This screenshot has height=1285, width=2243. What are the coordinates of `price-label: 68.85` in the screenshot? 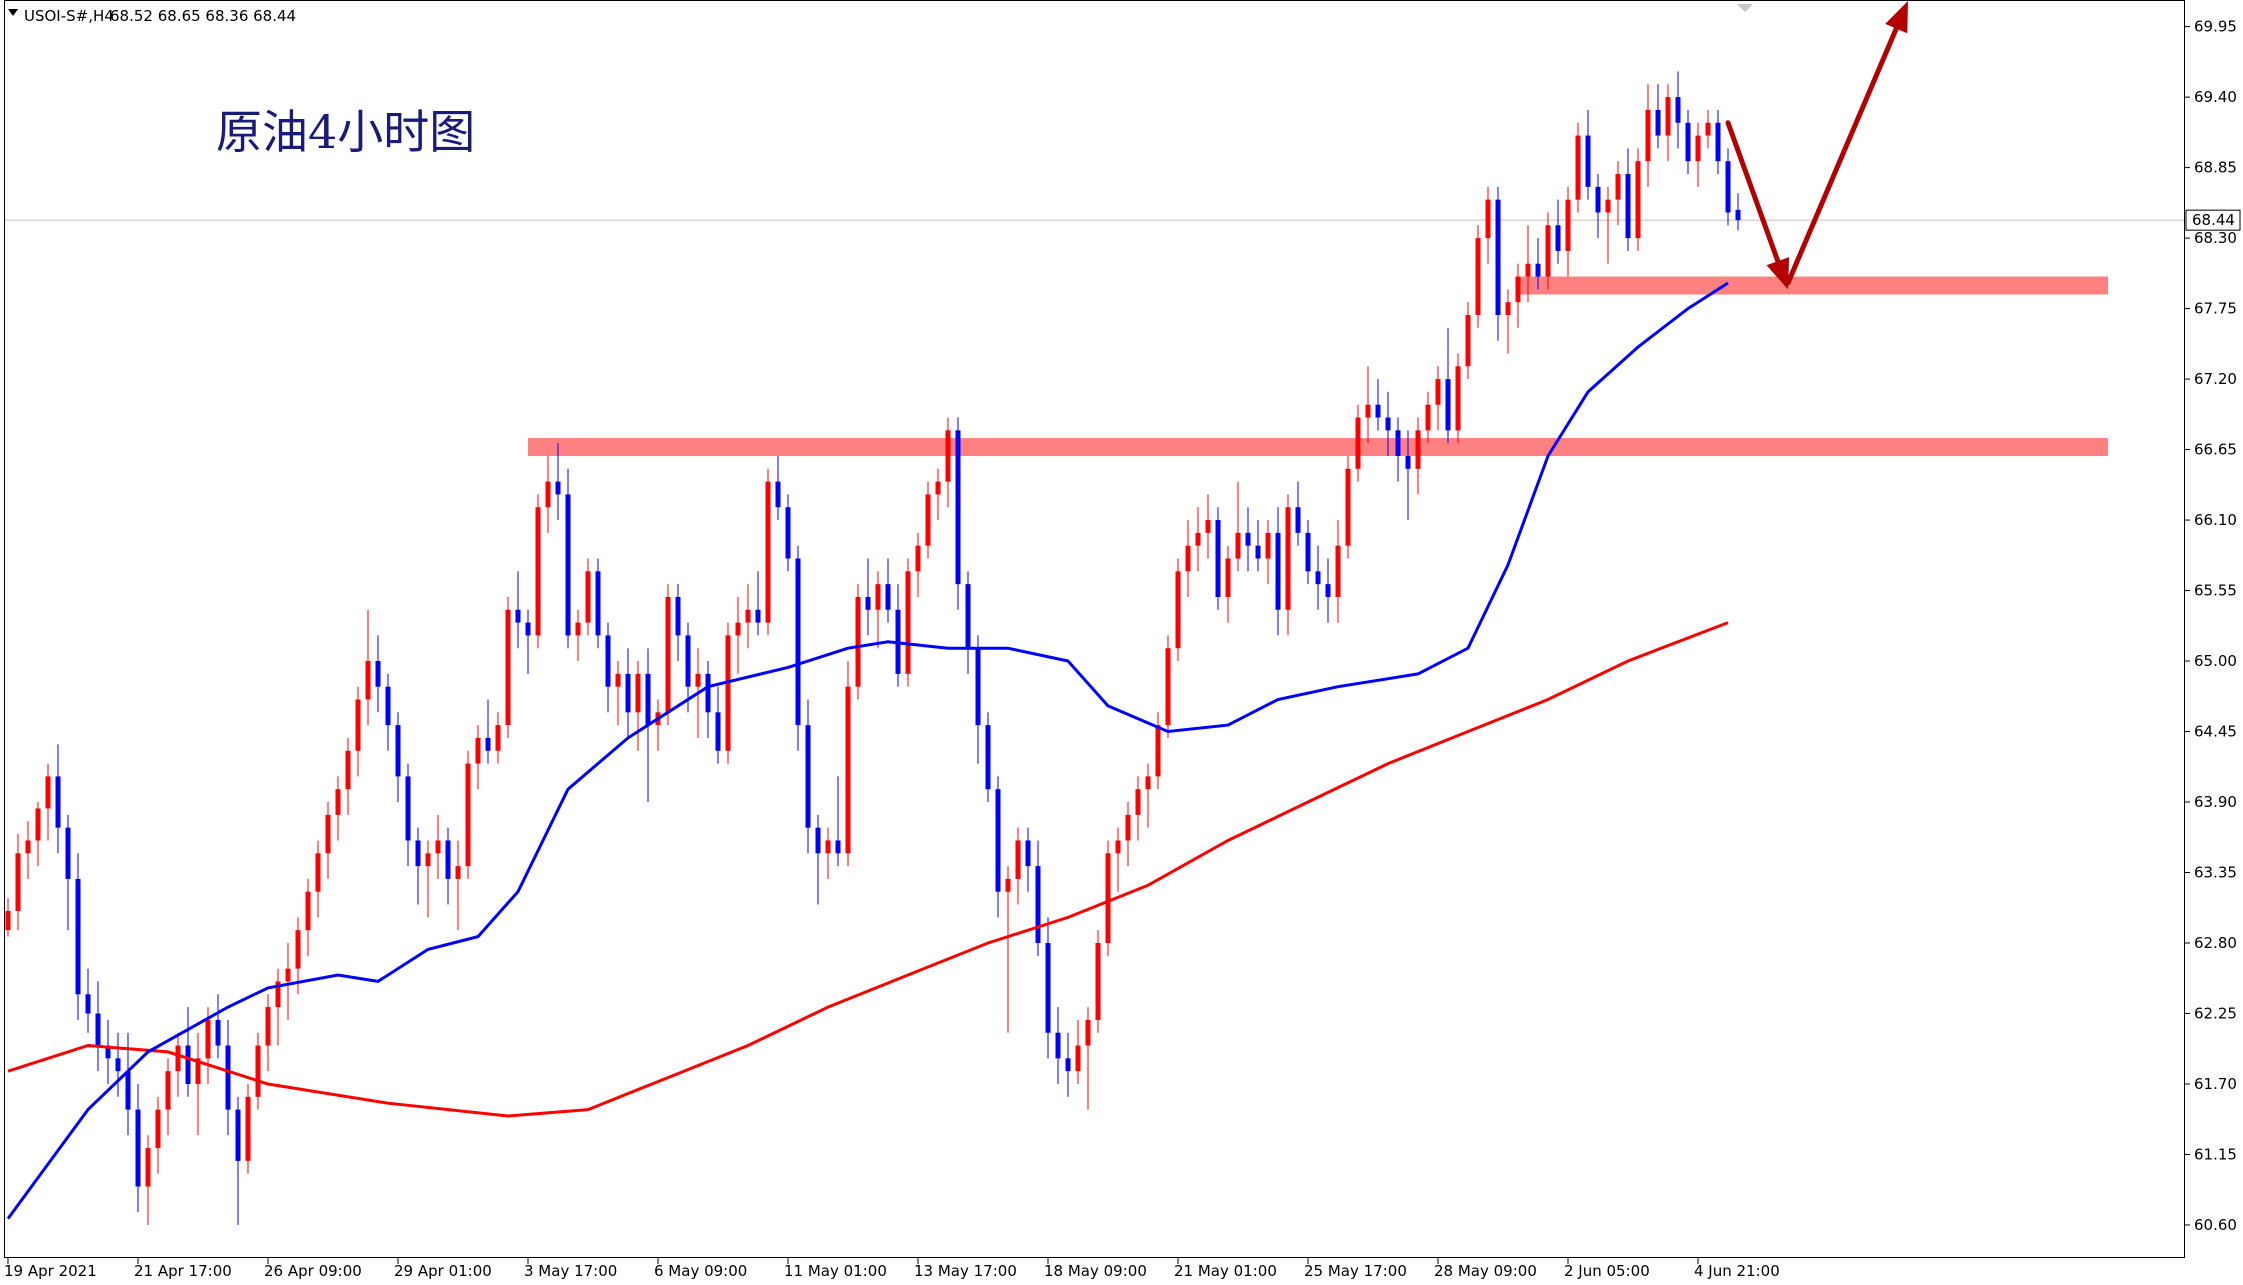 It's located at (2215, 168).